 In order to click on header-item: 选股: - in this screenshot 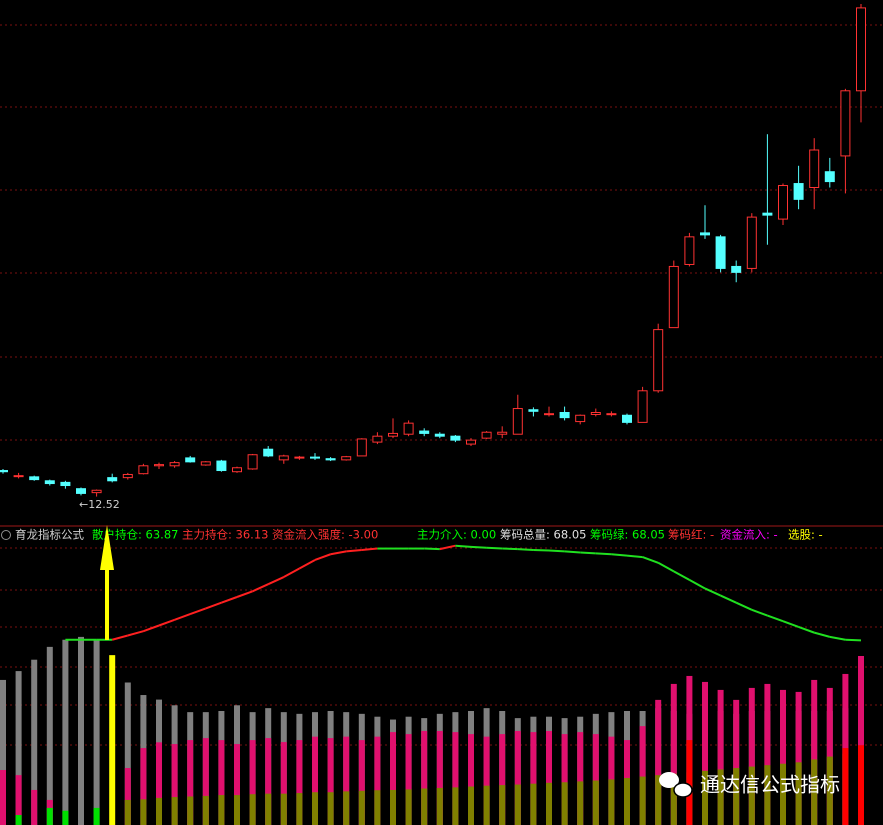, I will do `click(805, 535)`.